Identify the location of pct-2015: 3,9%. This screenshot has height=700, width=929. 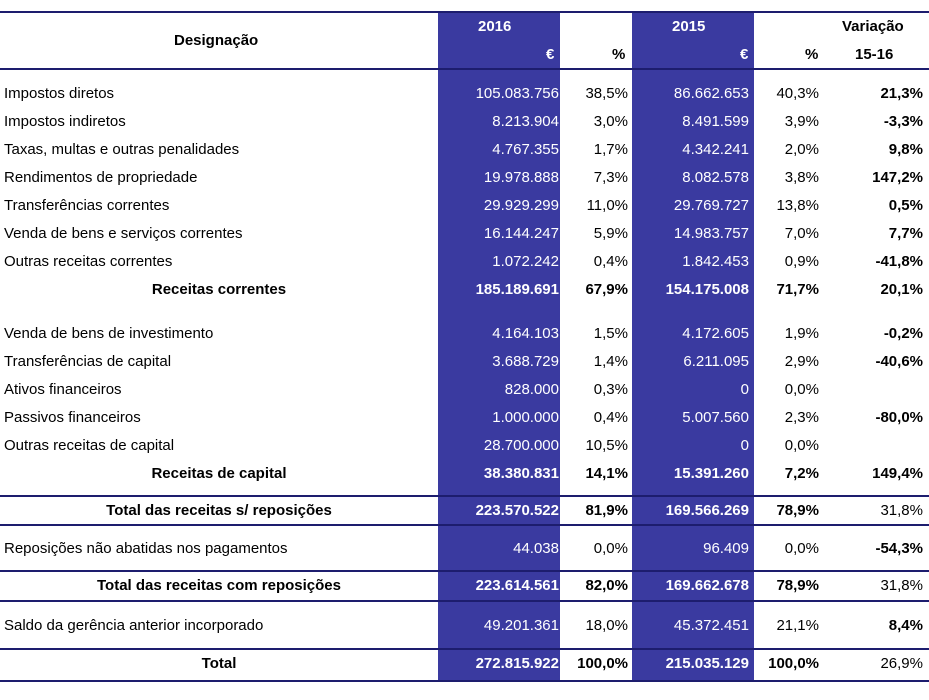
(801, 121).